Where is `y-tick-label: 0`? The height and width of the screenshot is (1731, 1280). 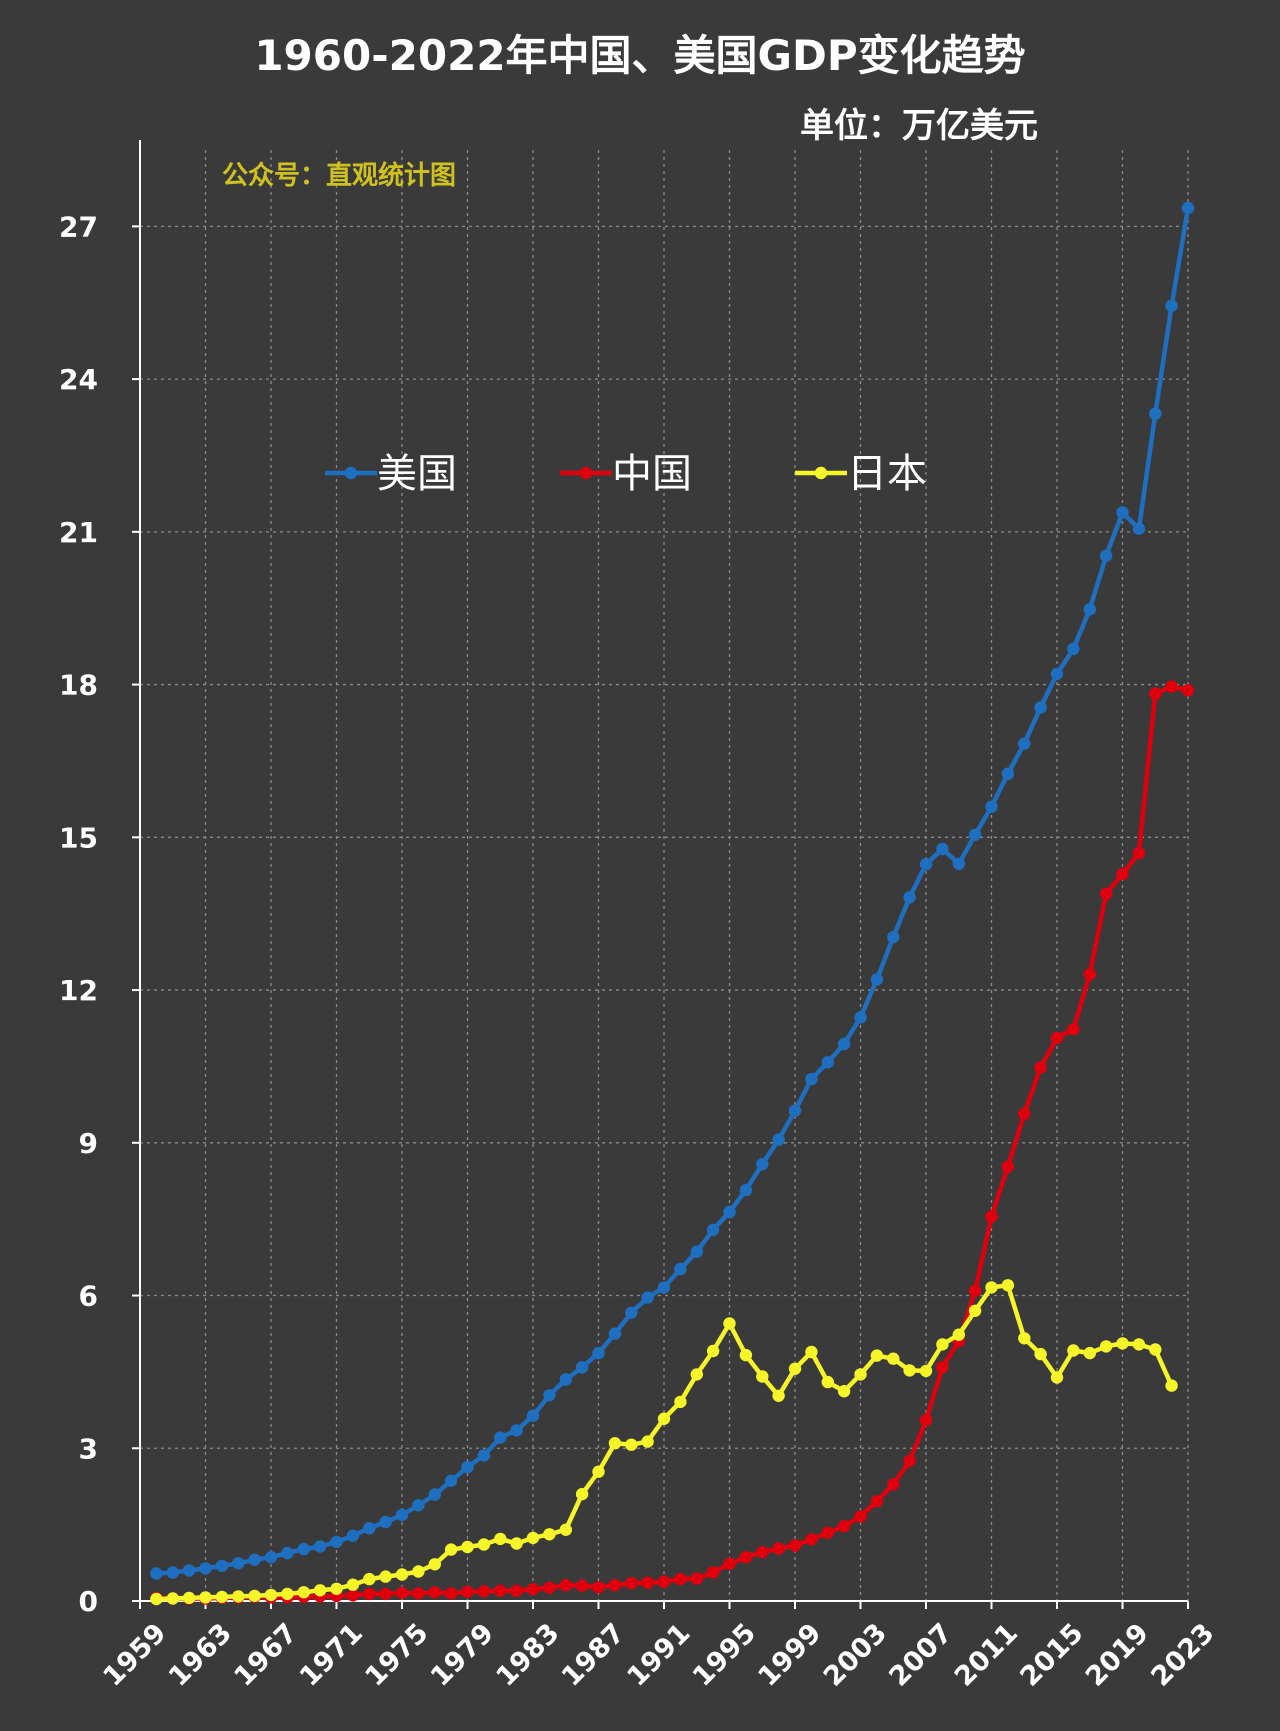 y-tick-label: 0 is located at coordinates (88, 1601).